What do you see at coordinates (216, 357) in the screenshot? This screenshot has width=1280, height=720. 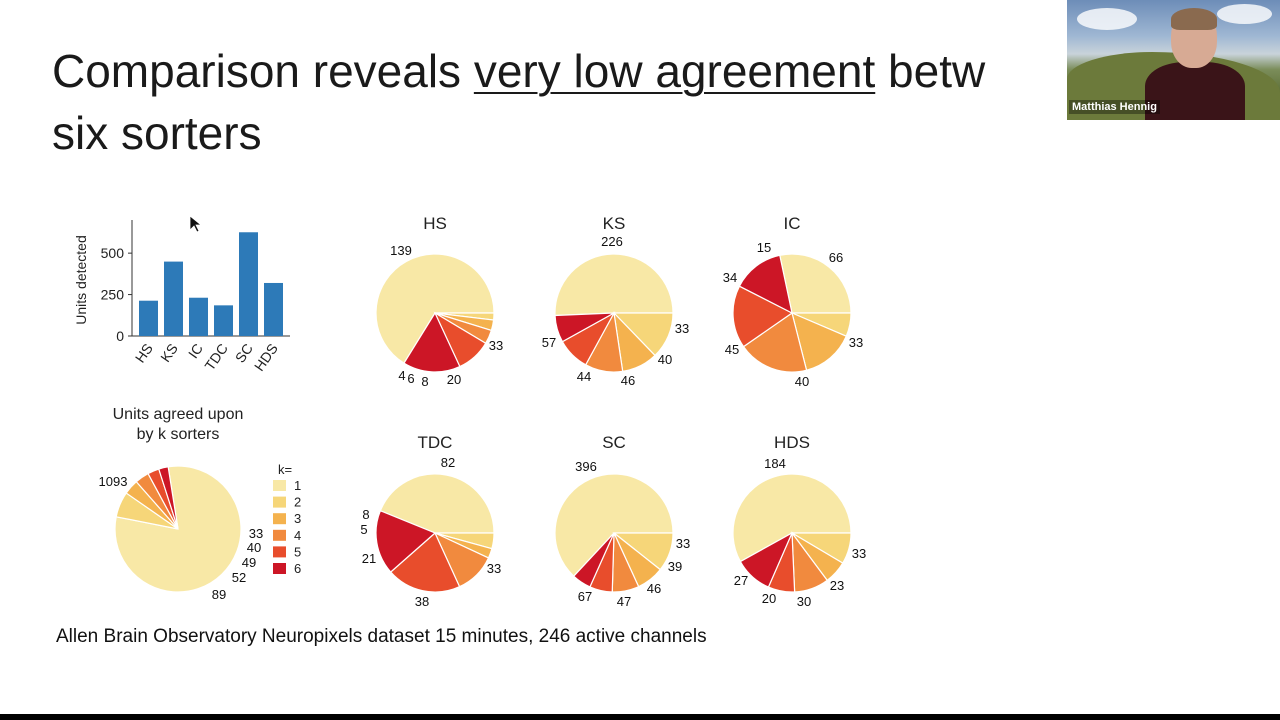 I see `x-tick-label: TDC` at bounding box center [216, 357].